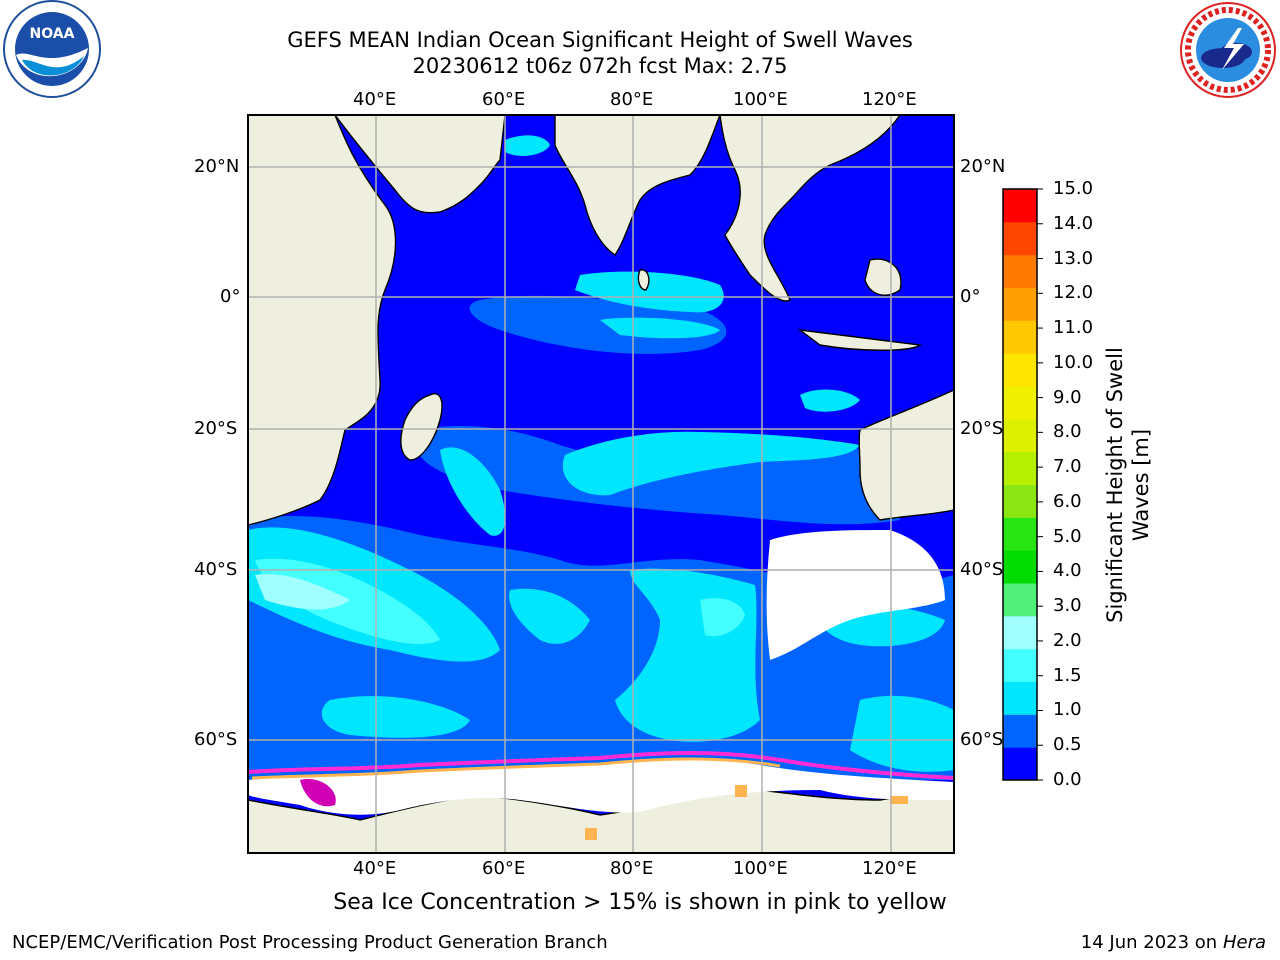  Describe the element at coordinates (52, 34) in the screenshot. I see `noaa-logo-text: NOAA` at that location.